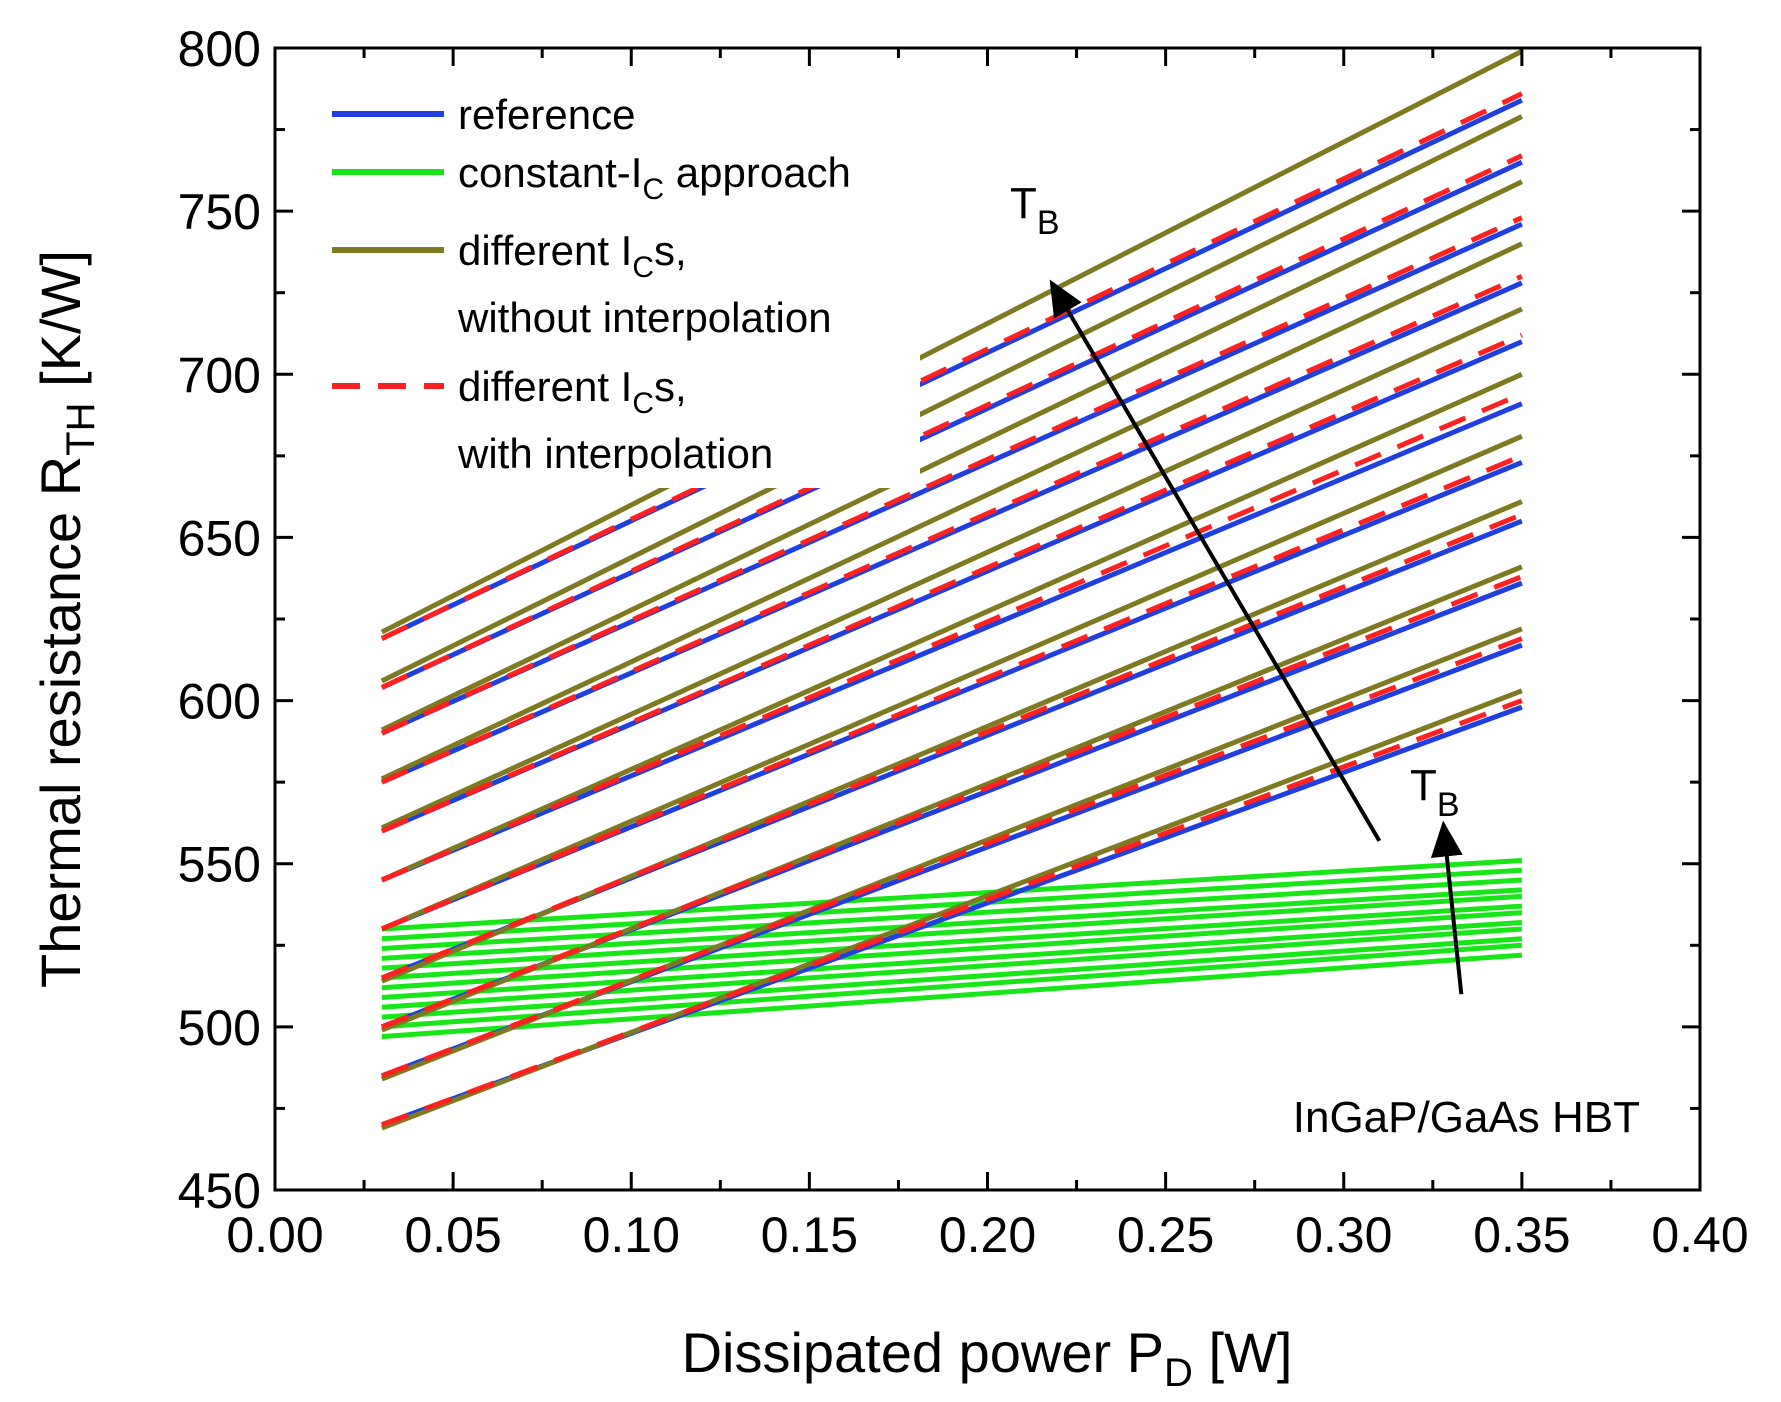  What do you see at coordinates (1466, 1117) in the screenshot?
I see `device-label: InGaP/GaAs HBT` at bounding box center [1466, 1117].